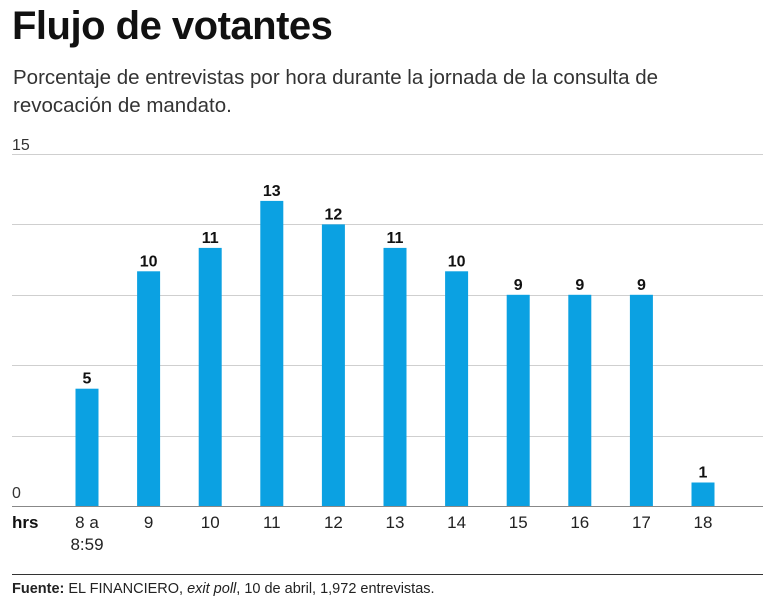 The image size is (775, 608). What do you see at coordinates (172, 26) in the screenshot?
I see `chart-title: Flujo de votantes` at bounding box center [172, 26].